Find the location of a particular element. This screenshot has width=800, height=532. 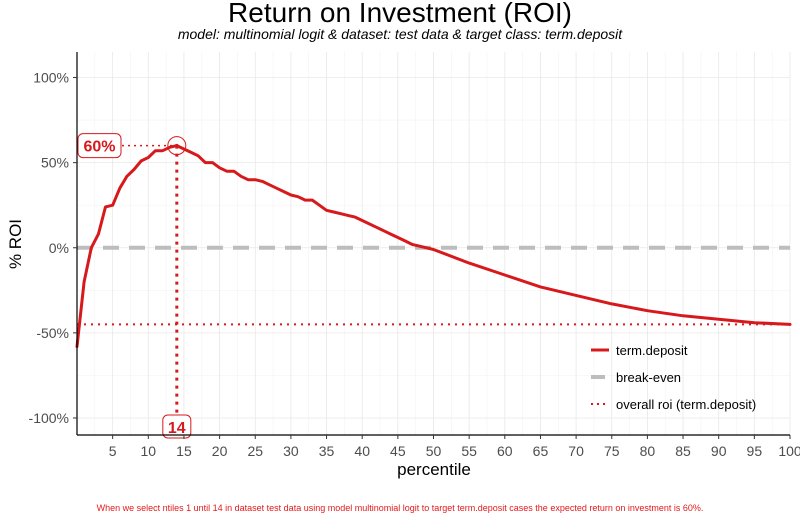

roi-label: 60% is located at coordinates (99, 147).